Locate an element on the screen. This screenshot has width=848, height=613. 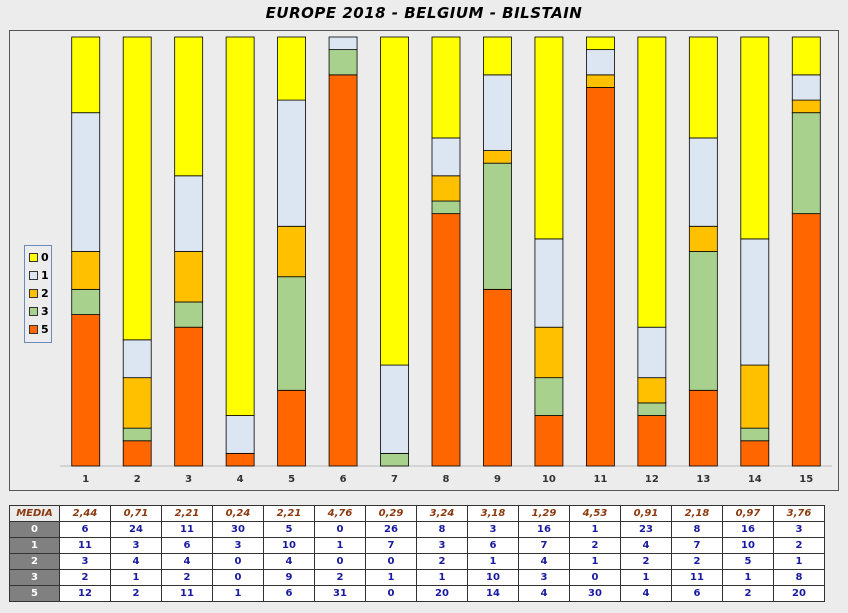
legend-item-2: 2 is located at coordinates (39, 293).